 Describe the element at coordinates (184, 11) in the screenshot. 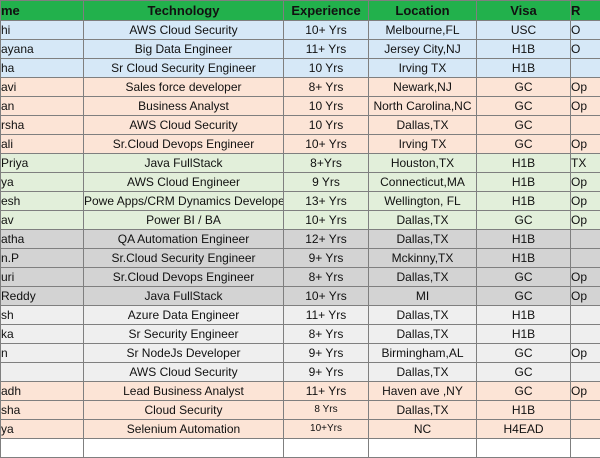

I see `col-header-technology: Technology` at that location.